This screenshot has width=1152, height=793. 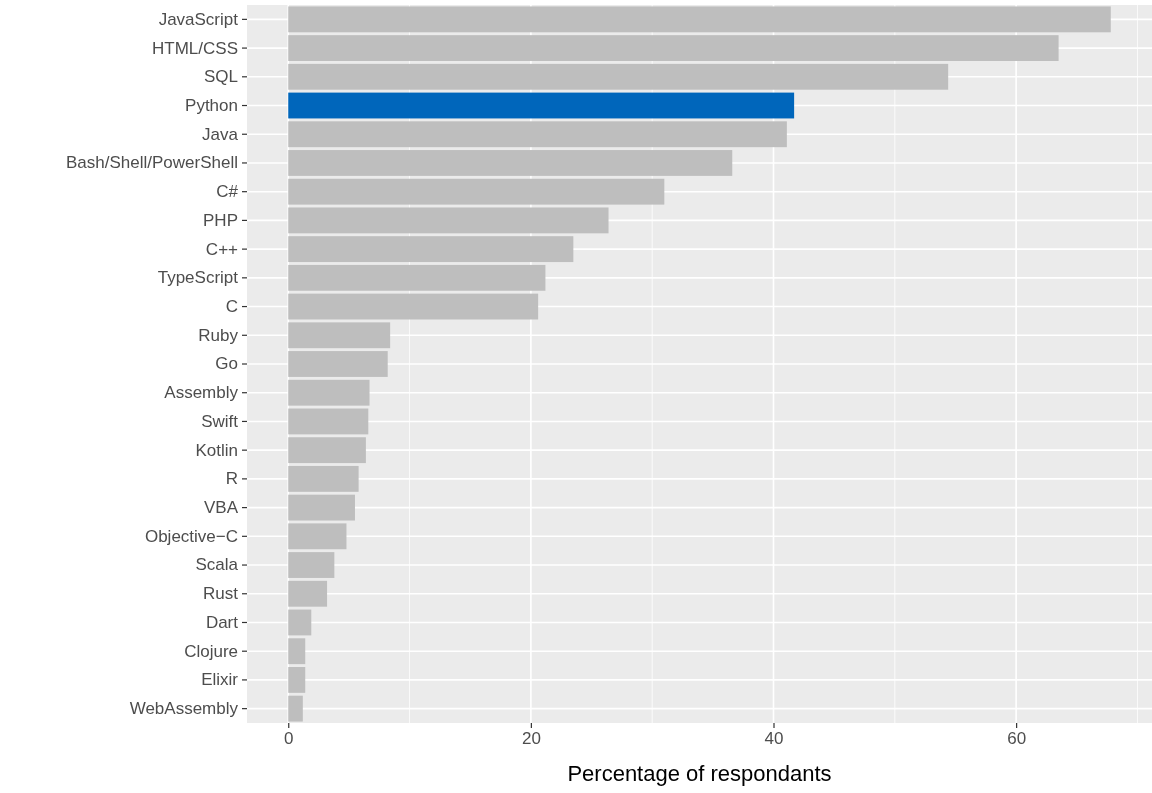 What do you see at coordinates (211, 105) in the screenshot?
I see `y-tick-label: Python` at bounding box center [211, 105].